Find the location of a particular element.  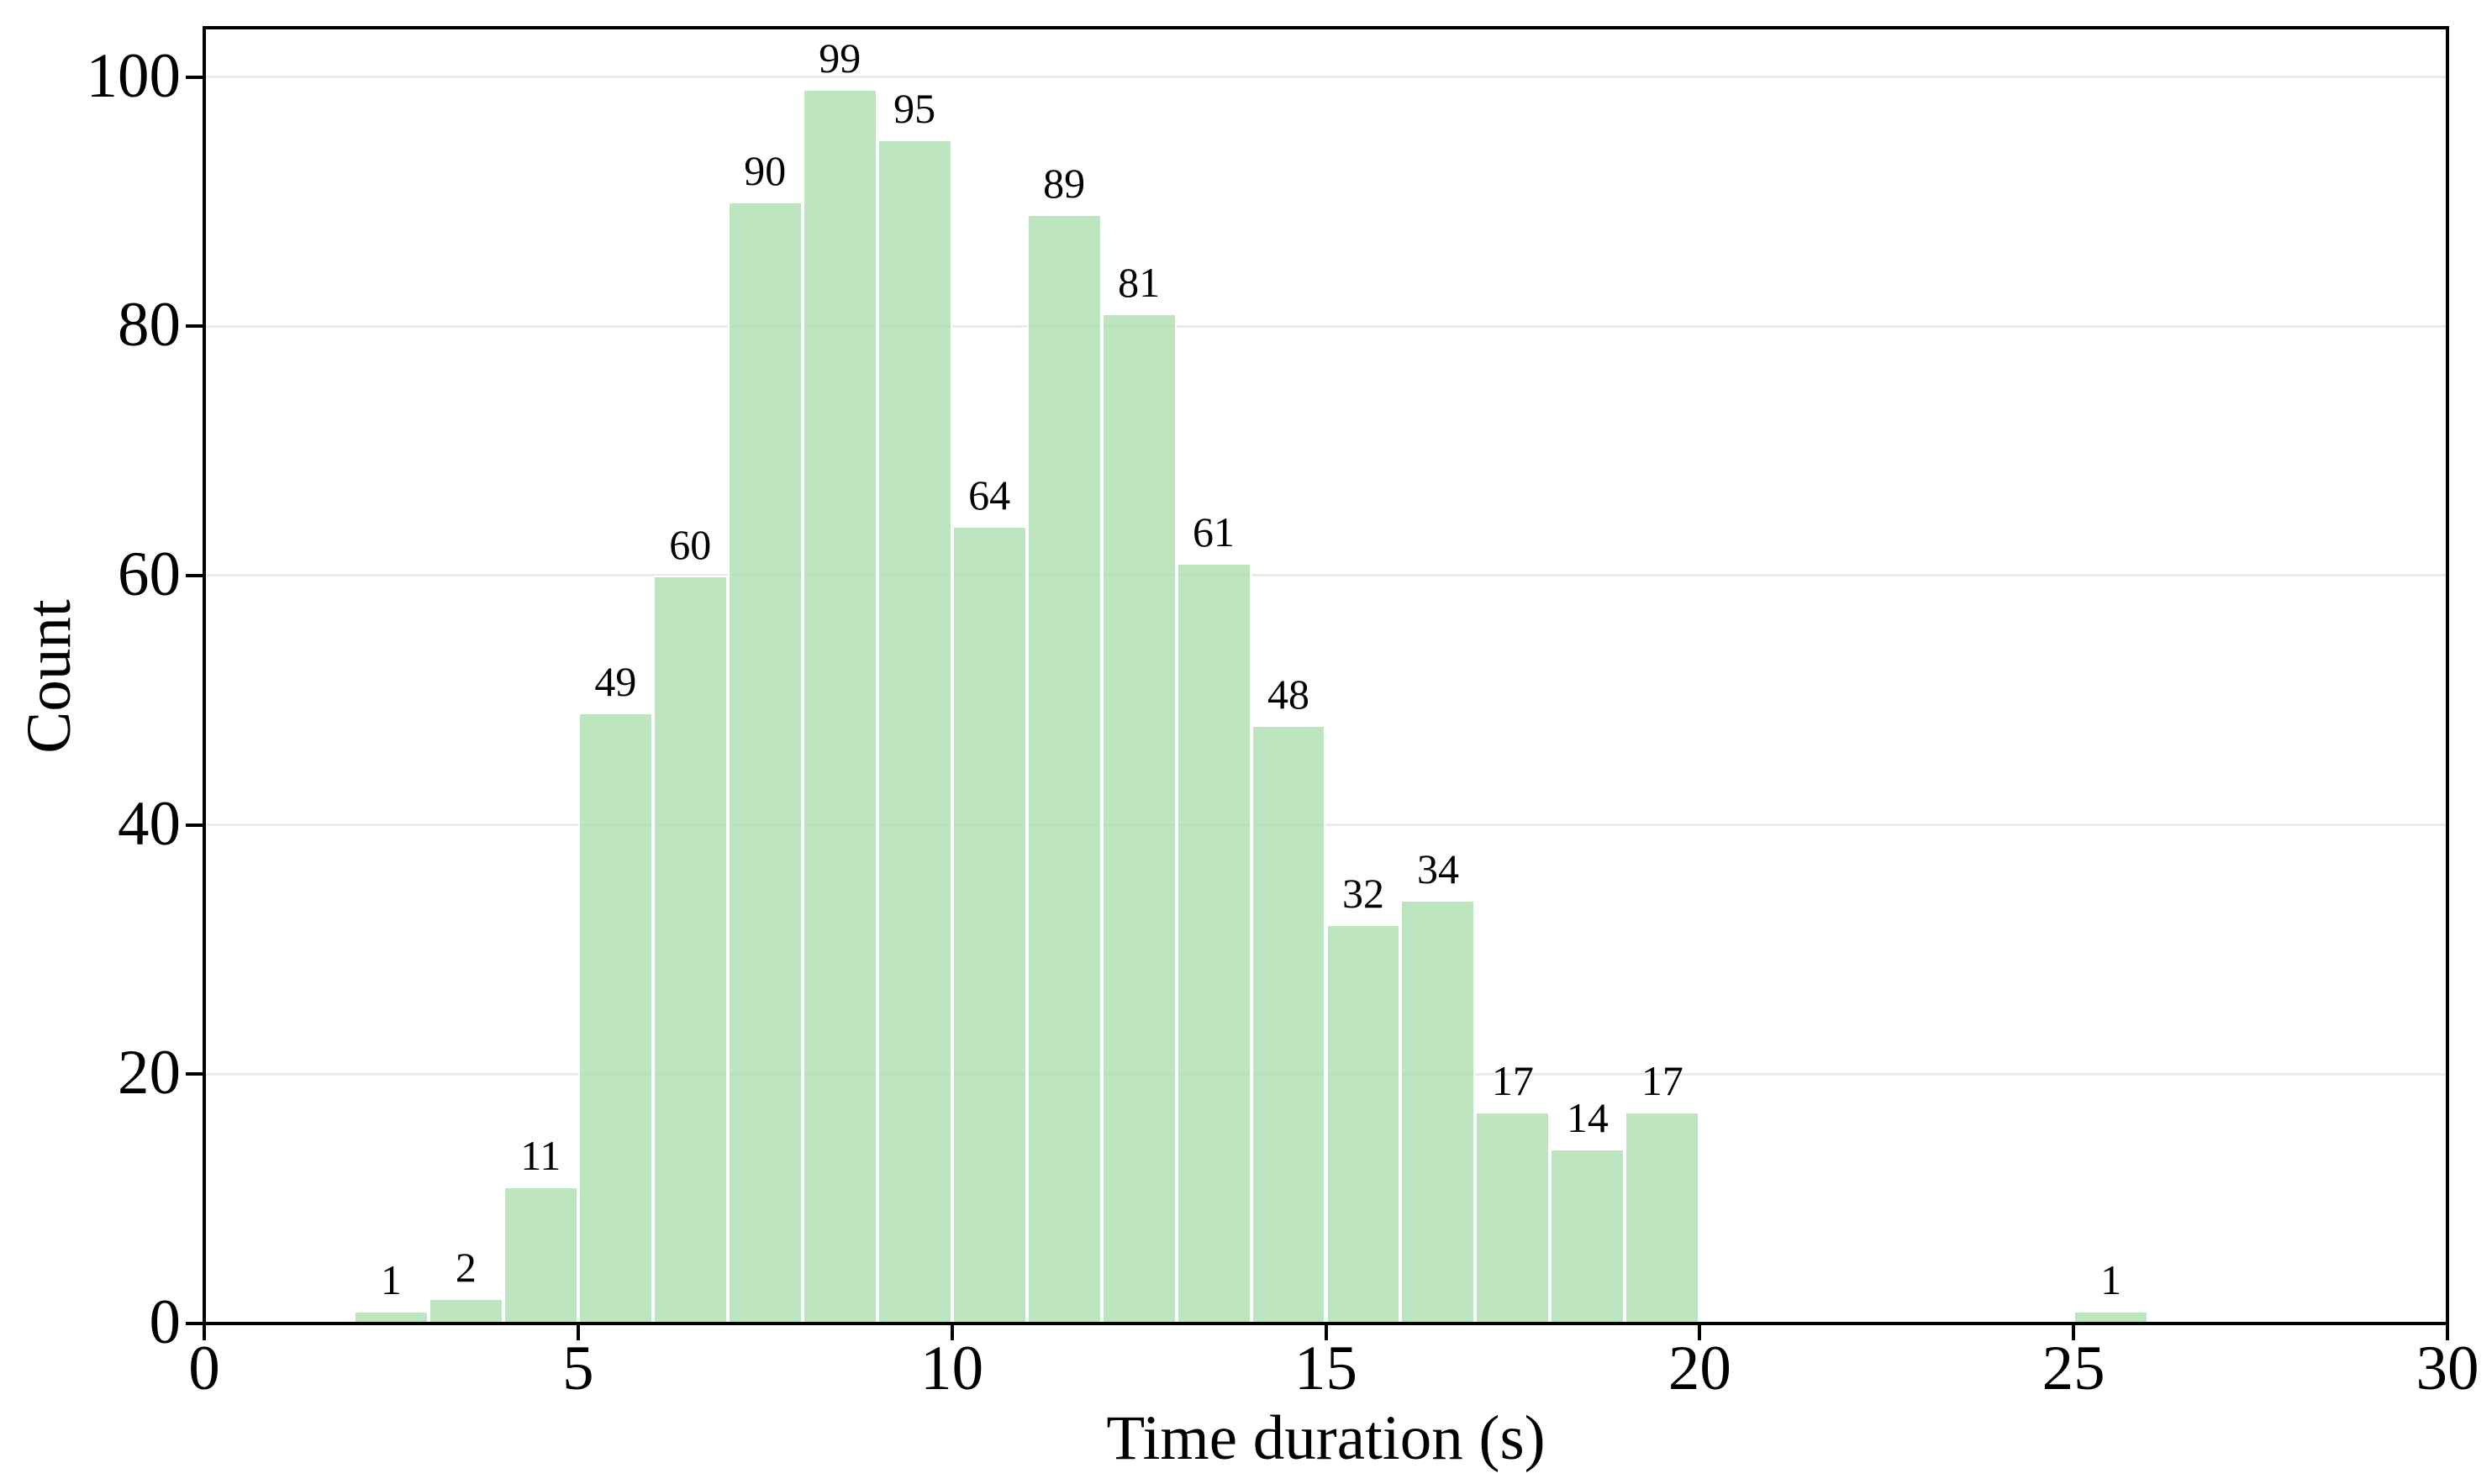

bar-value-label: 95 is located at coordinates (915, 108).